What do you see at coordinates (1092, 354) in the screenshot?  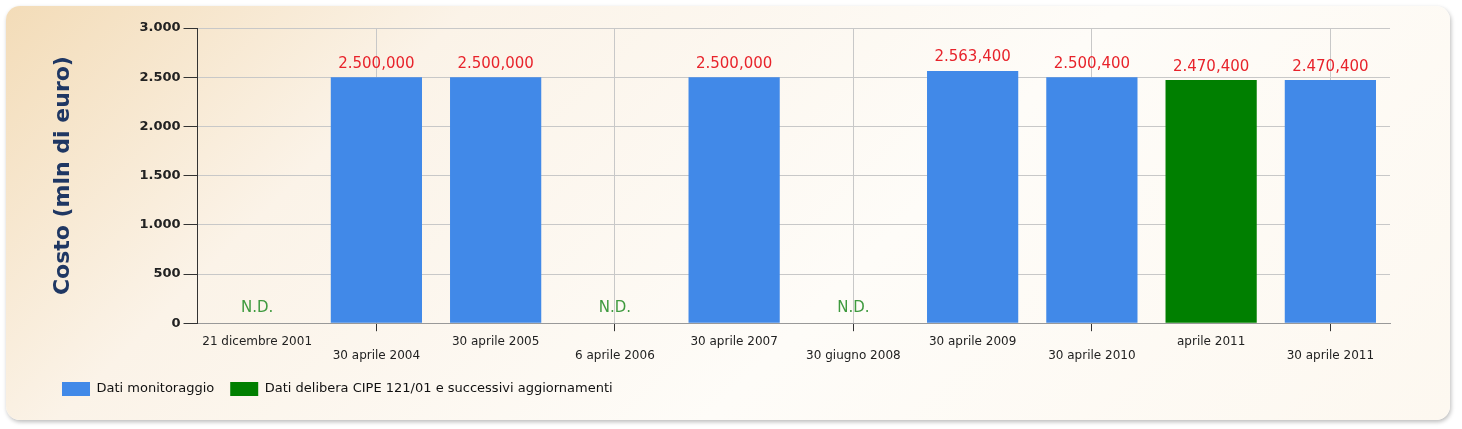 I see `x-tick-label: 30 aprile 2010` at bounding box center [1092, 354].